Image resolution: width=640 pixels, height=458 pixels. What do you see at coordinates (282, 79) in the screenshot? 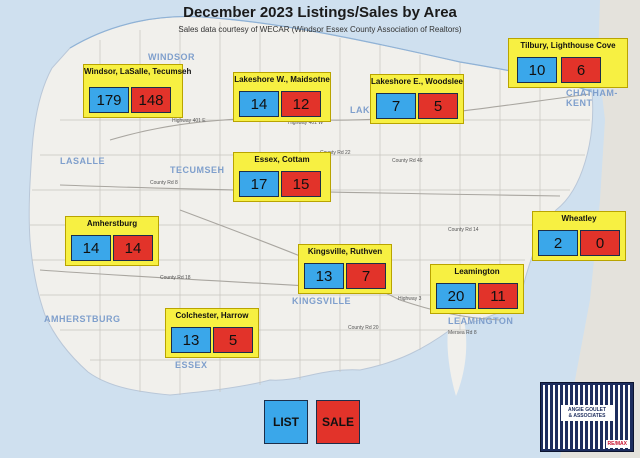
I see `area-name: Lakeshore W., Maidsotne` at bounding box center [282, 79].